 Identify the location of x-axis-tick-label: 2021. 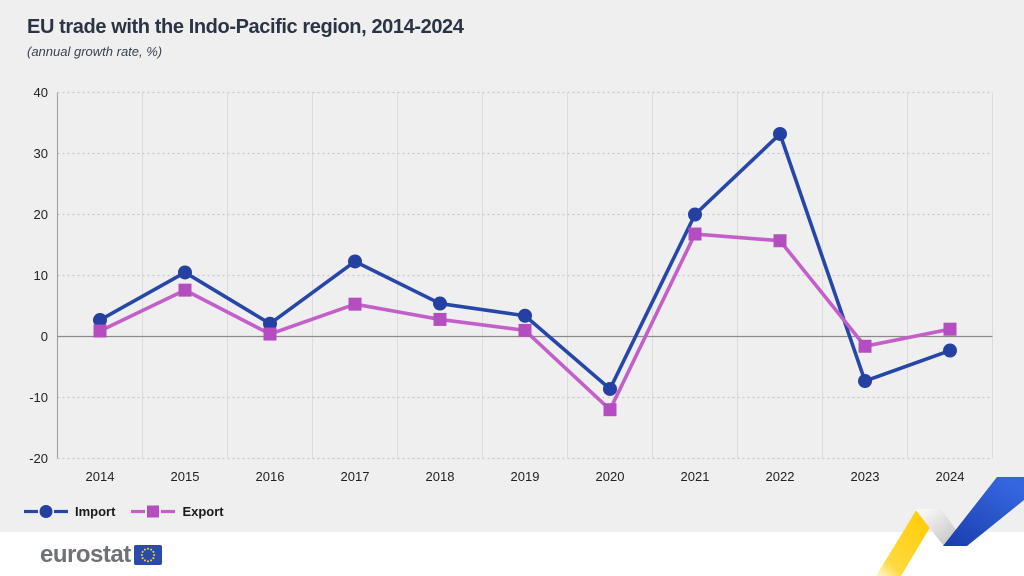
(695, 476).